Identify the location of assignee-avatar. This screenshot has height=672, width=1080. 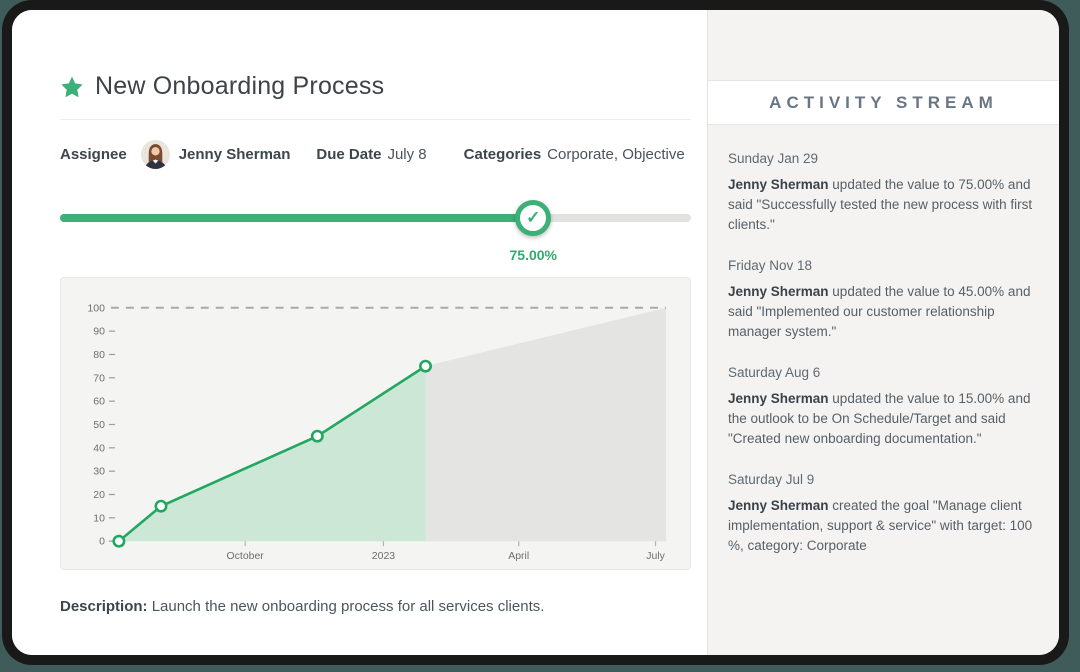
(155, 154).